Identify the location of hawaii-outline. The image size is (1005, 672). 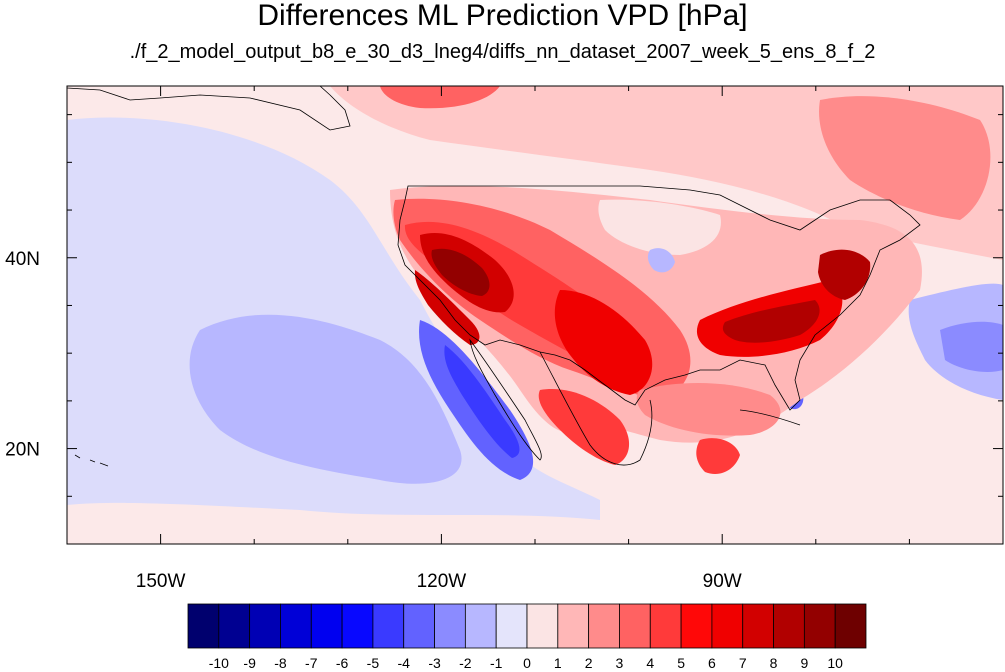
(91, 460).